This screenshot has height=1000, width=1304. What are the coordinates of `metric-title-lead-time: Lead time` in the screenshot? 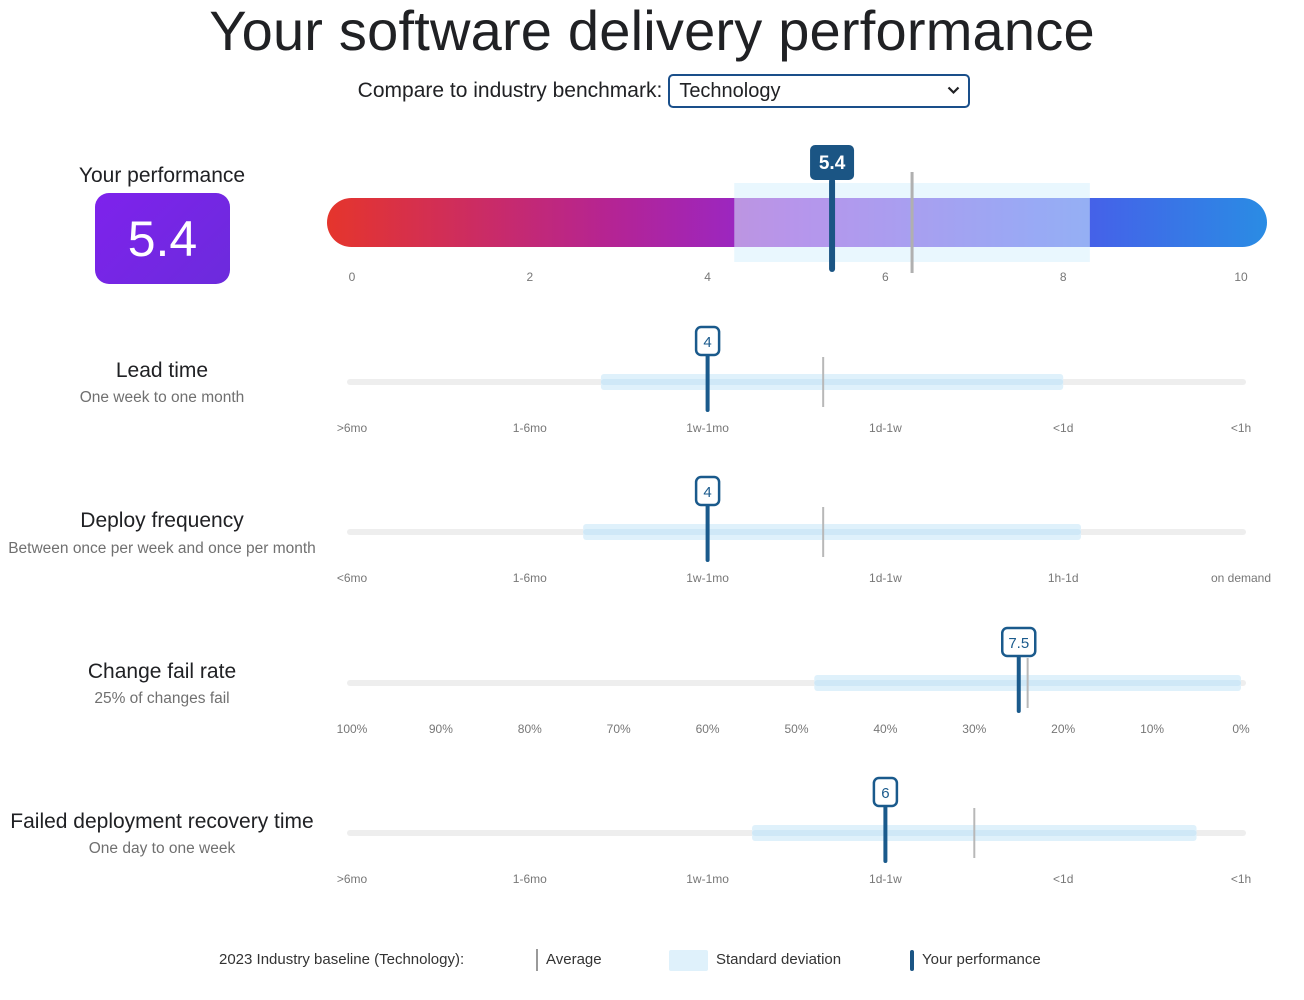 It's located at (162, 370).